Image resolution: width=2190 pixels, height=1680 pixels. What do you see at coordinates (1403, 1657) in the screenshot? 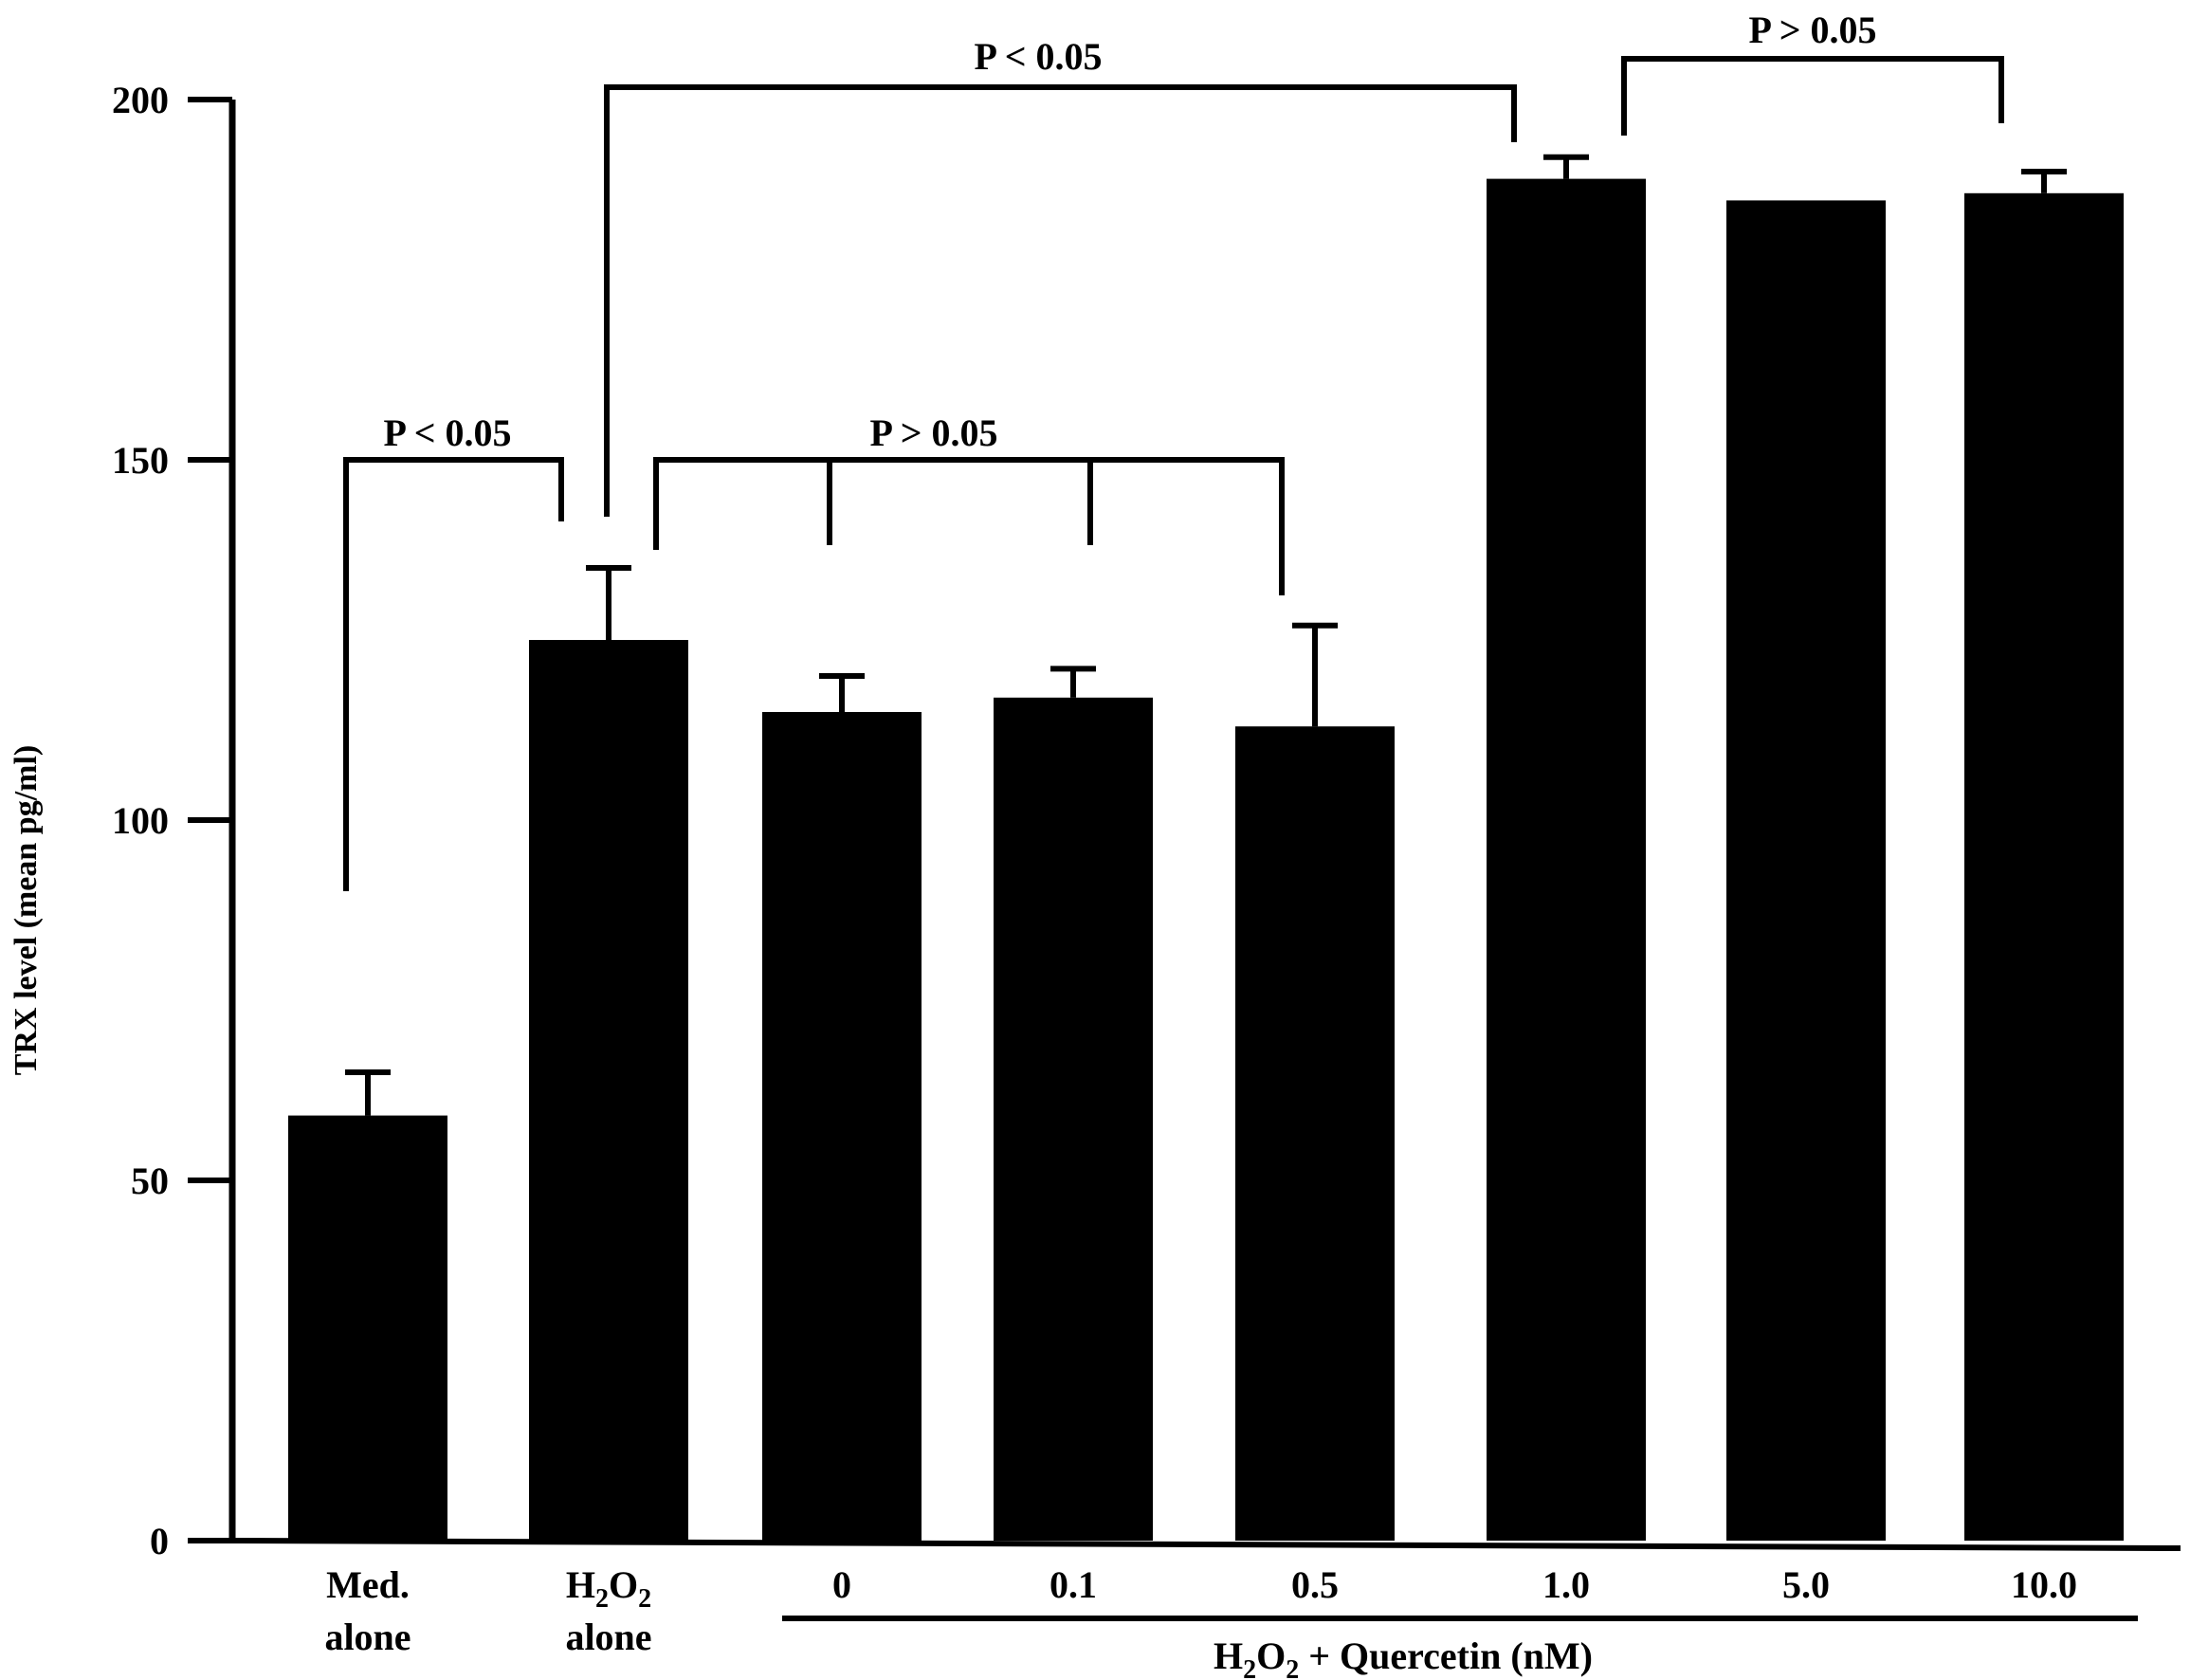
I see `group-label: H2O2 + Quercetin (nM)` at bounding box center [1403, 1657].